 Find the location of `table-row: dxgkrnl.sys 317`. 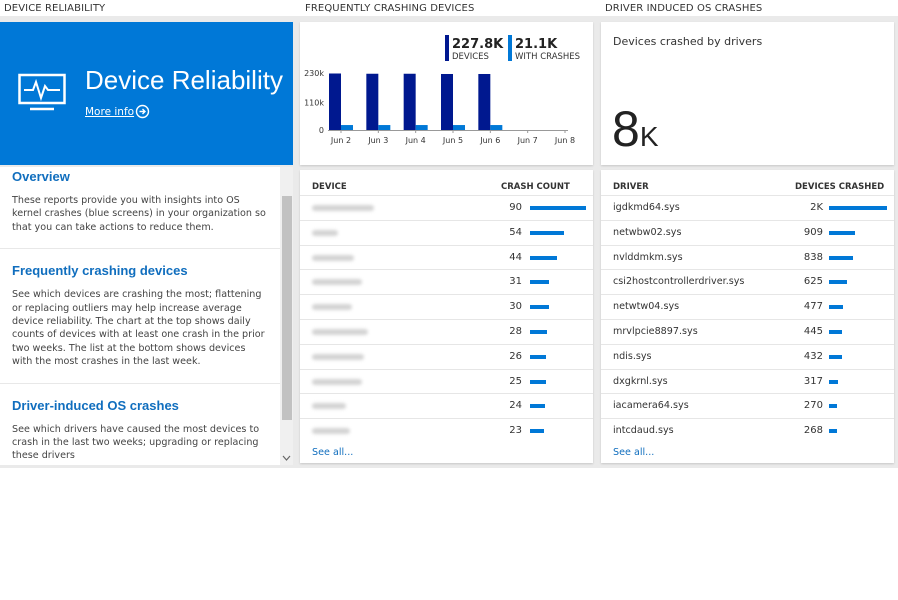

table-row: dxgkrnl.sys 317 is located at coordinates (747, 381).